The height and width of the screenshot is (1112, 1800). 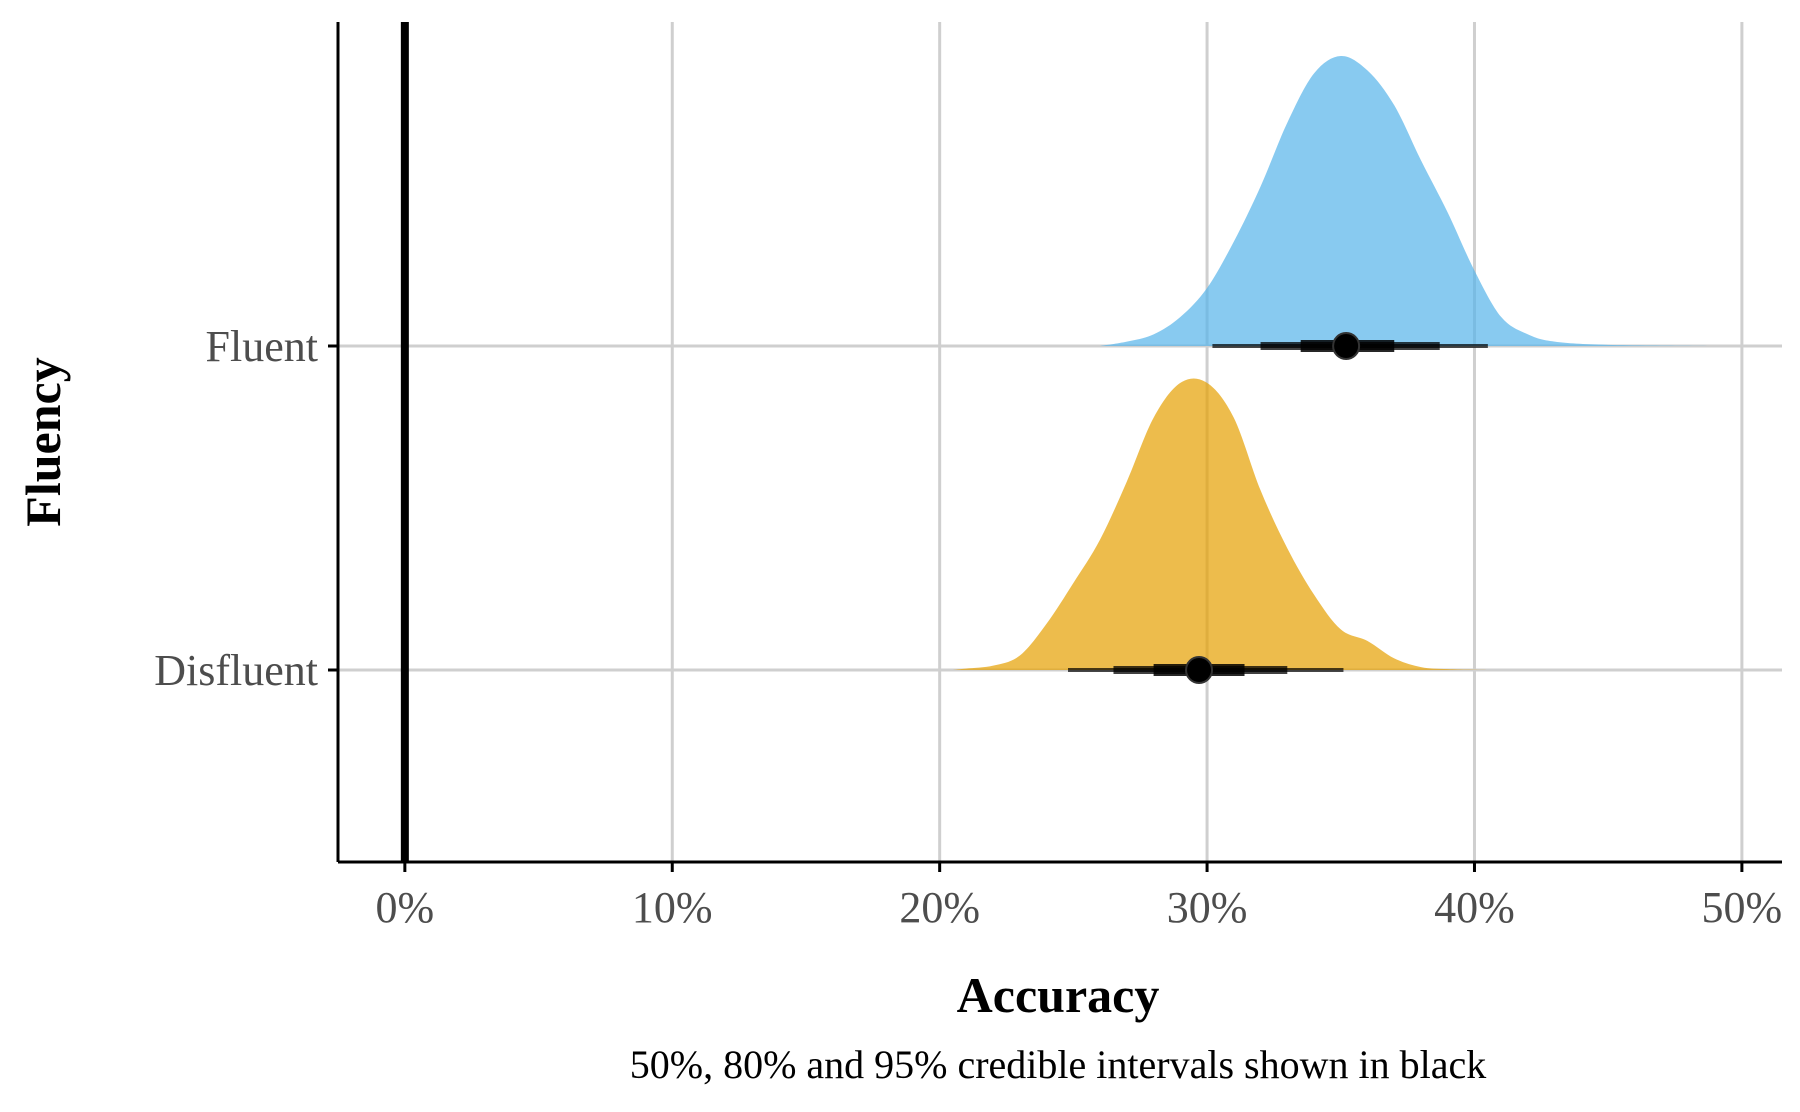 What do you see at coordinates (1474, 907) in the screenshot?
I see `x-tick-label-4: 40%` at bounding box center [1474, 907].